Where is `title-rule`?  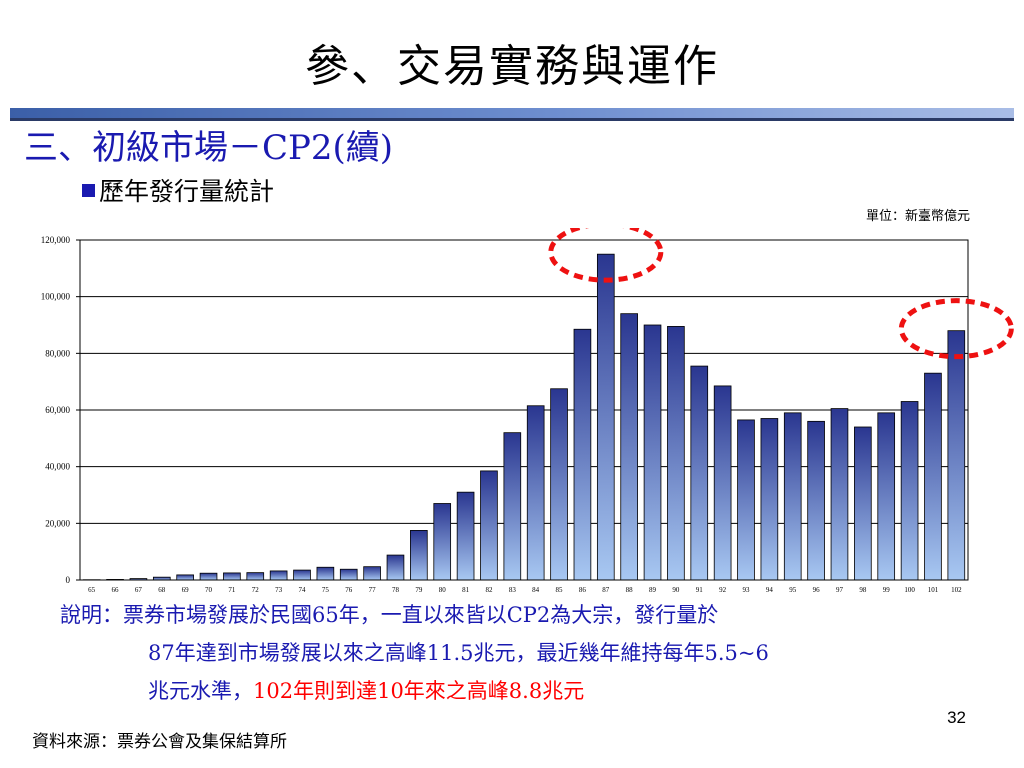
title-rule is located at coordinates (512, 113).